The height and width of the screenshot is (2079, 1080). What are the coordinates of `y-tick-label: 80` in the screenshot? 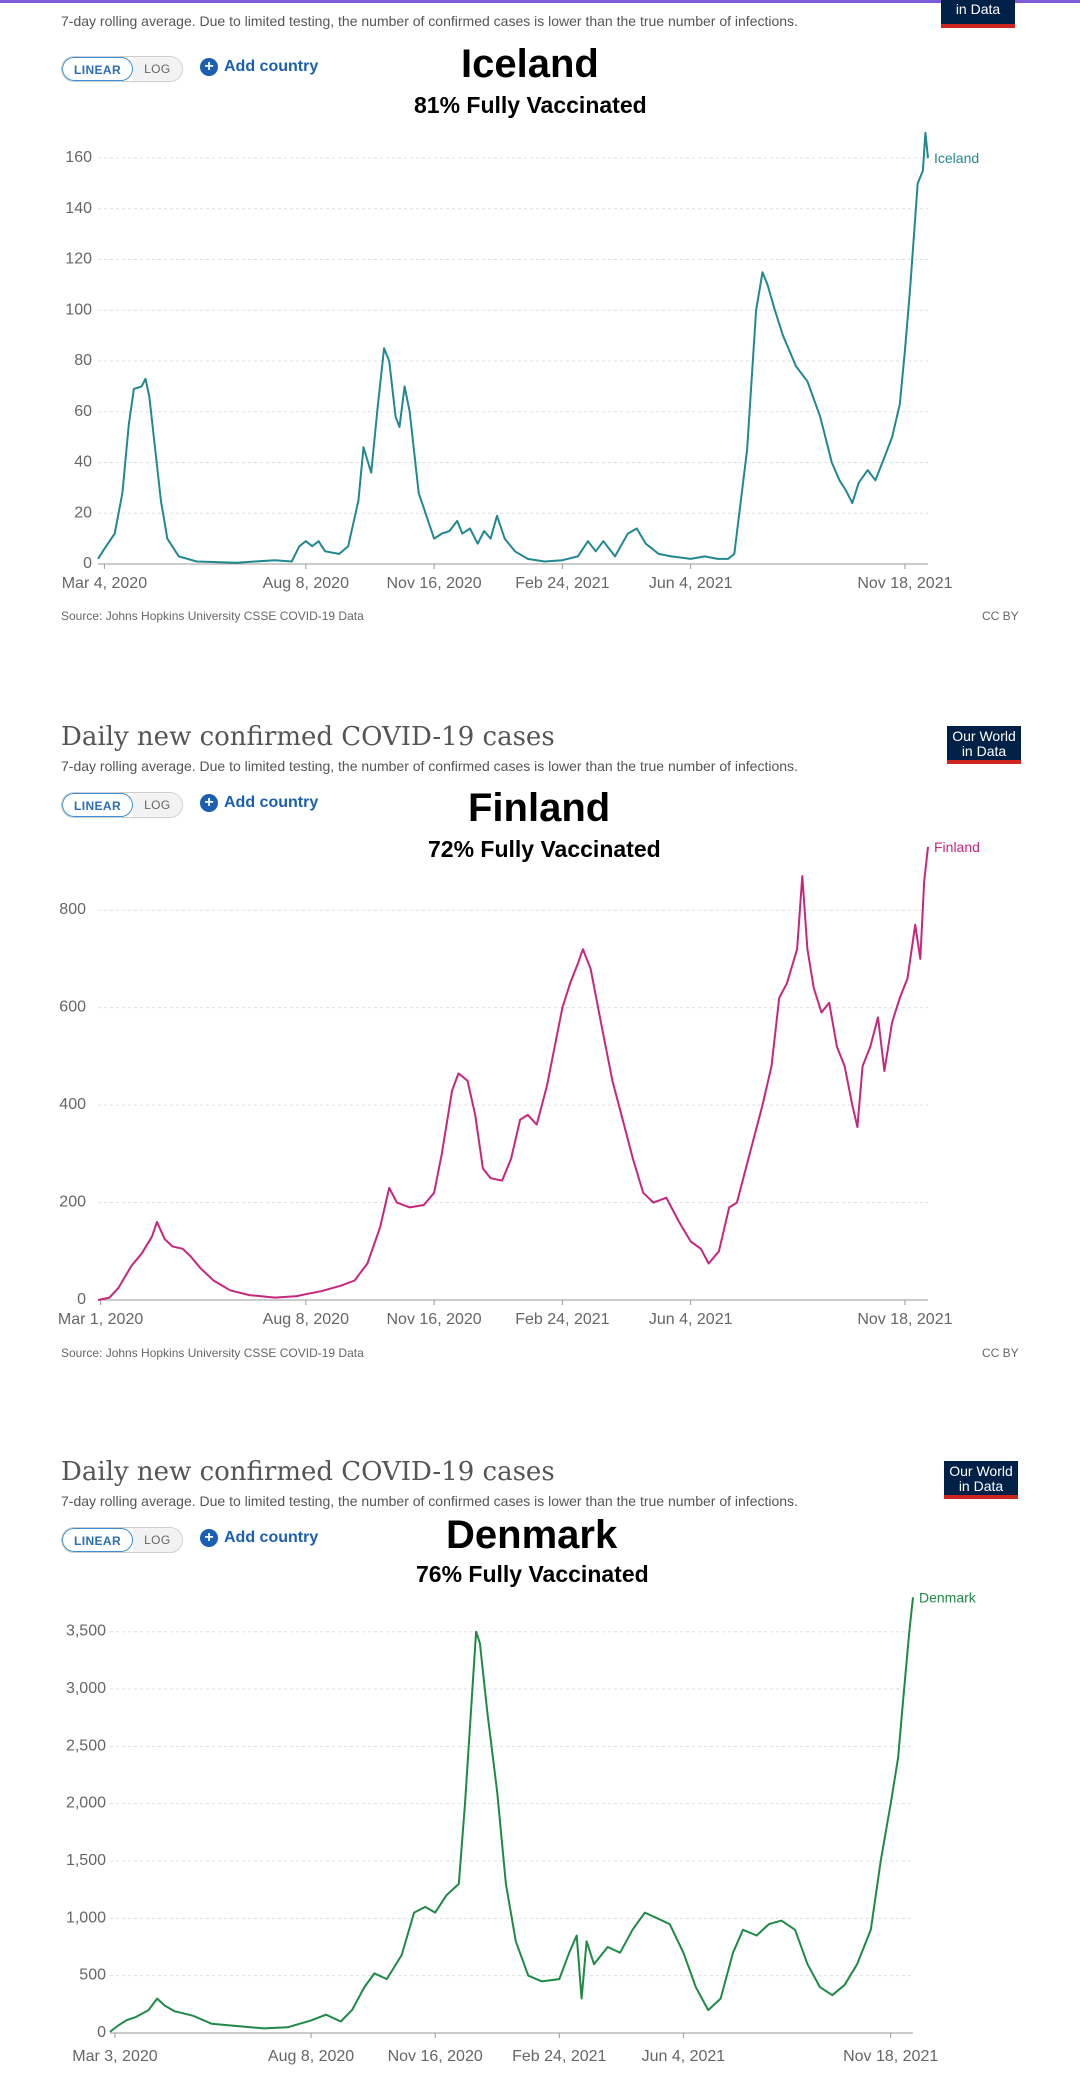 It's located at (83, 360).